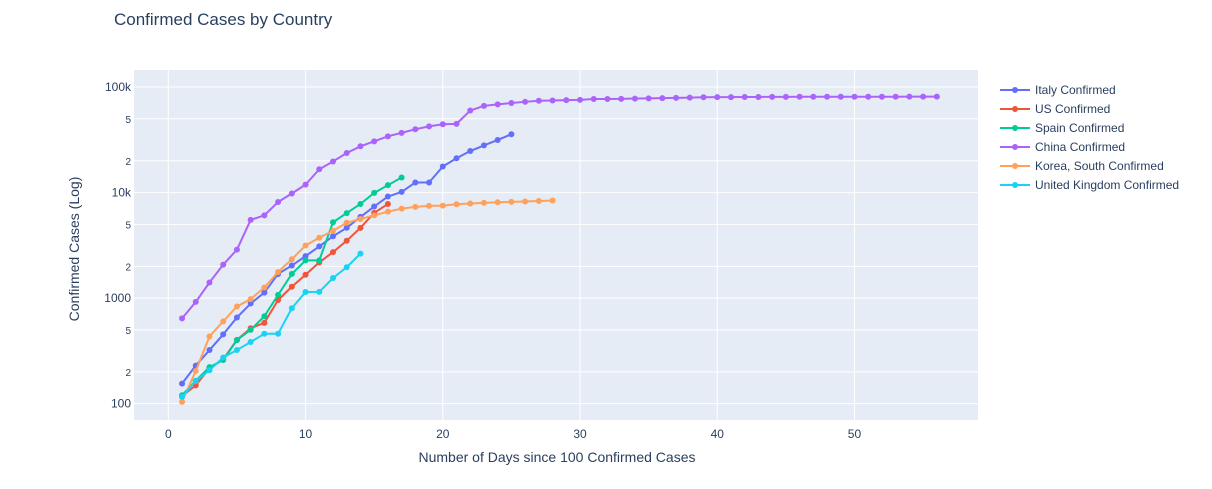  I want to click on legend-item: China Confirmed, so click(1062, 147).